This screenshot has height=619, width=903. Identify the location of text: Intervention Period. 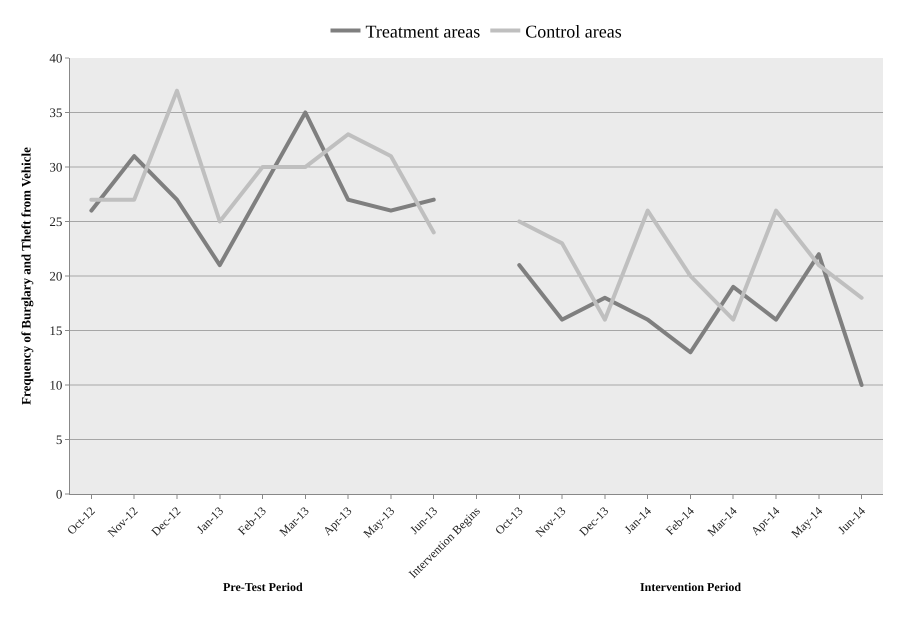
(691, 587).